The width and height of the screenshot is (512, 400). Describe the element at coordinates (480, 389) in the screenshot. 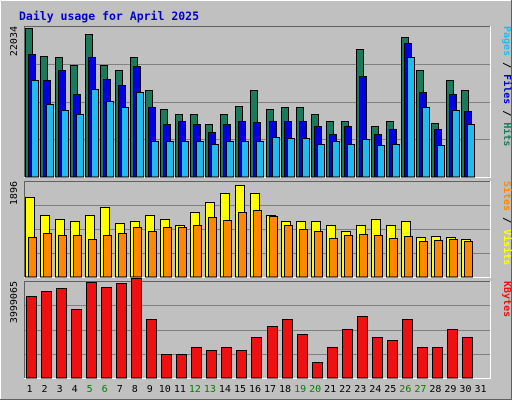

I see `x-tick-label-31: 31` at that location.